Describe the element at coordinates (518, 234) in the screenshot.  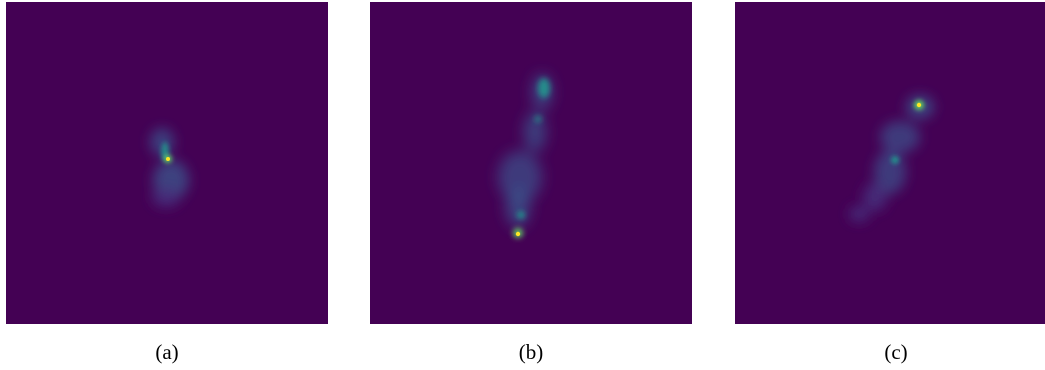
I see `peak-point-b` at that location.